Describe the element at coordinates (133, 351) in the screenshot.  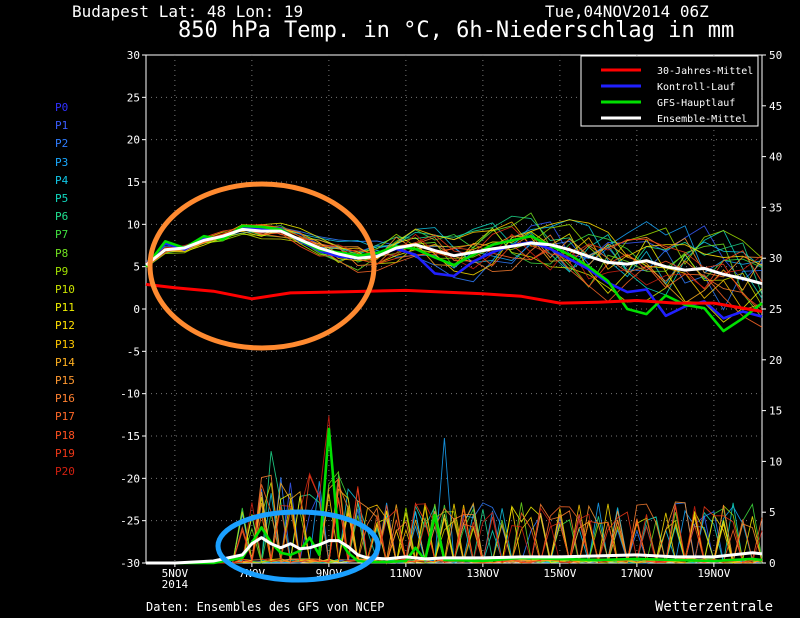
I see `y-left-tick-label: -5` at that location.